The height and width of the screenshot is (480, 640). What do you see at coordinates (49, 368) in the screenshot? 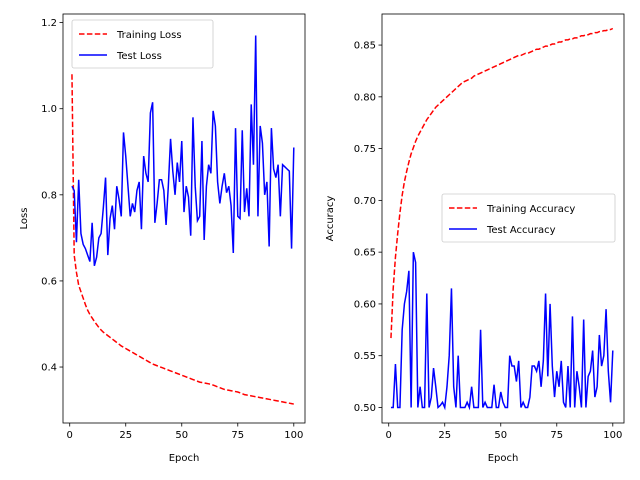
I see `y-tick-label: 0.4` at bounding box center [49, 368].